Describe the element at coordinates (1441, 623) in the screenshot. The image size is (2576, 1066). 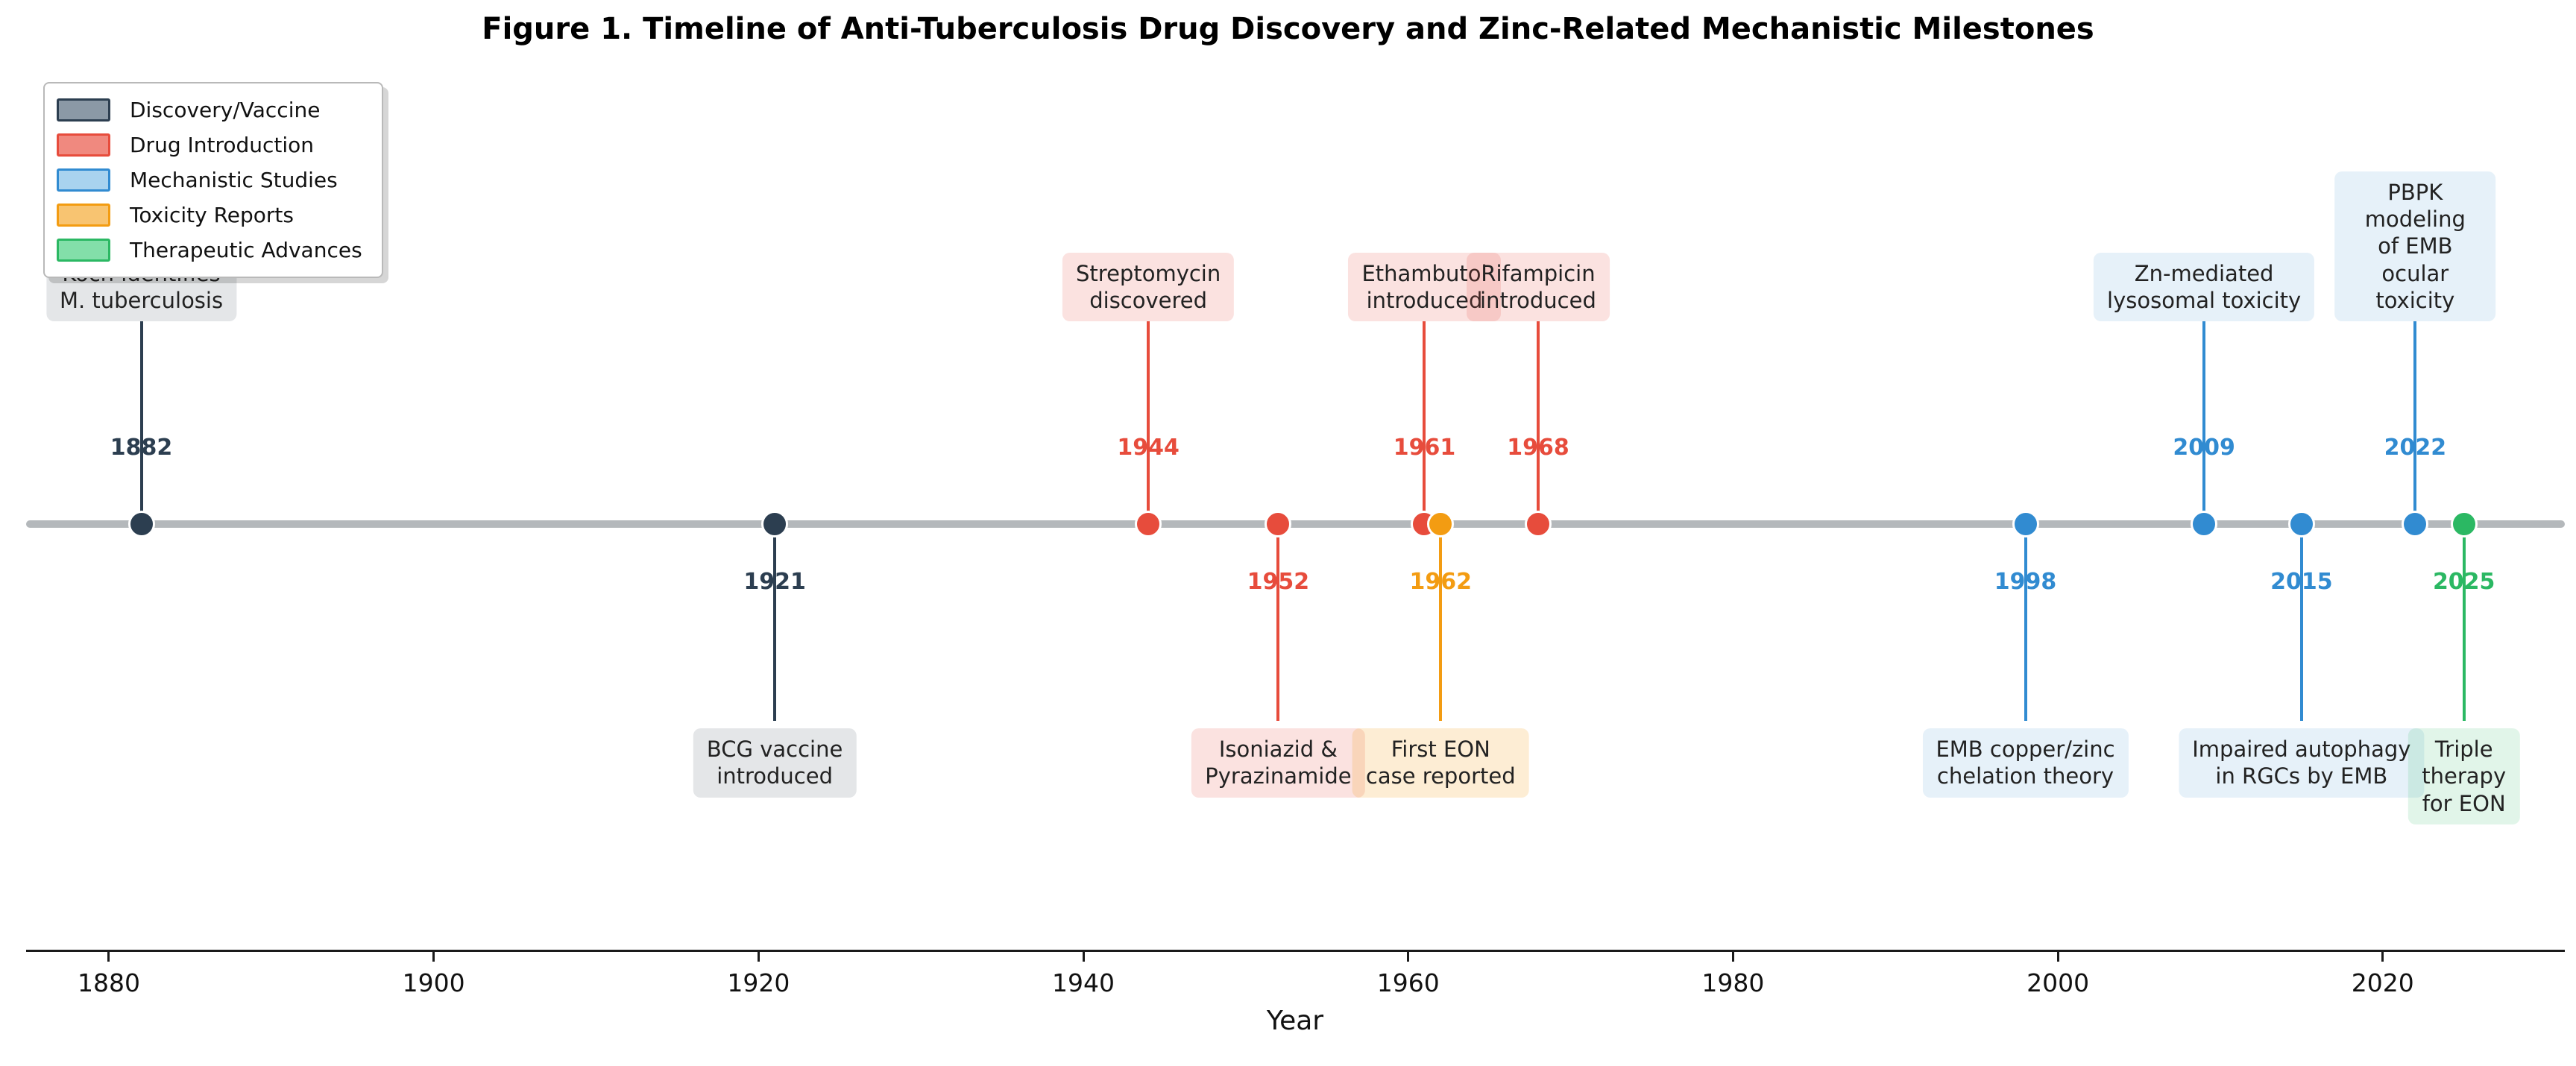
I see `event-1962-stem` at that location.